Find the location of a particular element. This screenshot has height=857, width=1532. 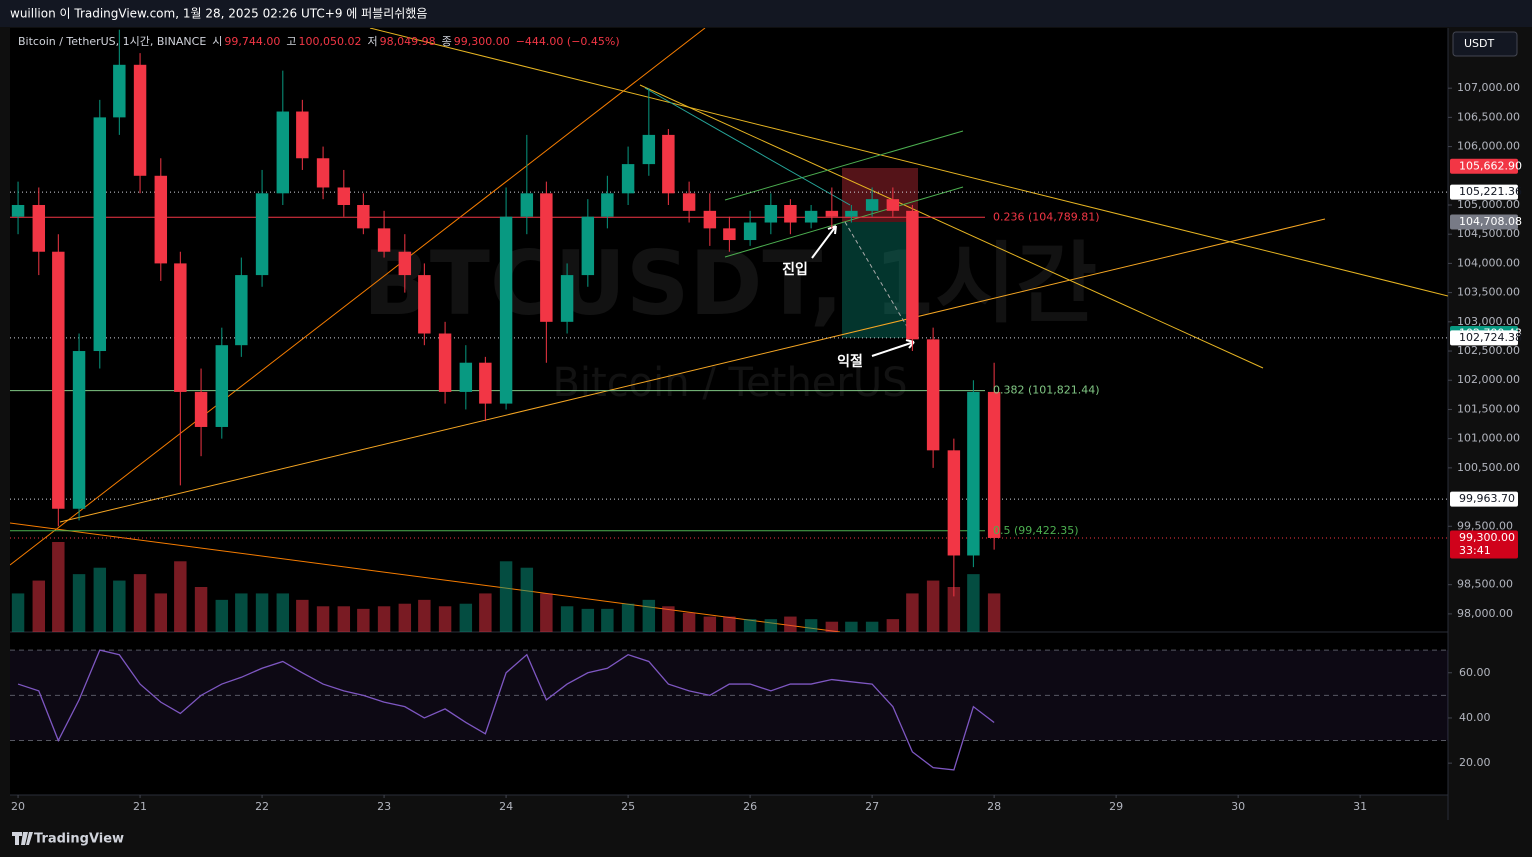

ohlc-key: 고 is located at coordinates (291, 41).